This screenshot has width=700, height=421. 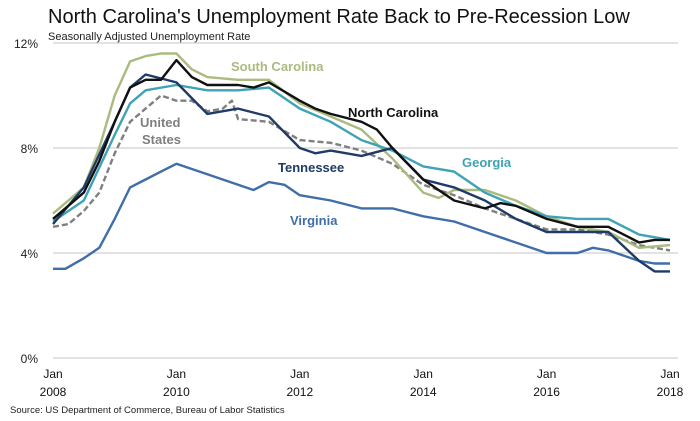 I want to click on series-label: Tennessee, so click(x=311, y=167).